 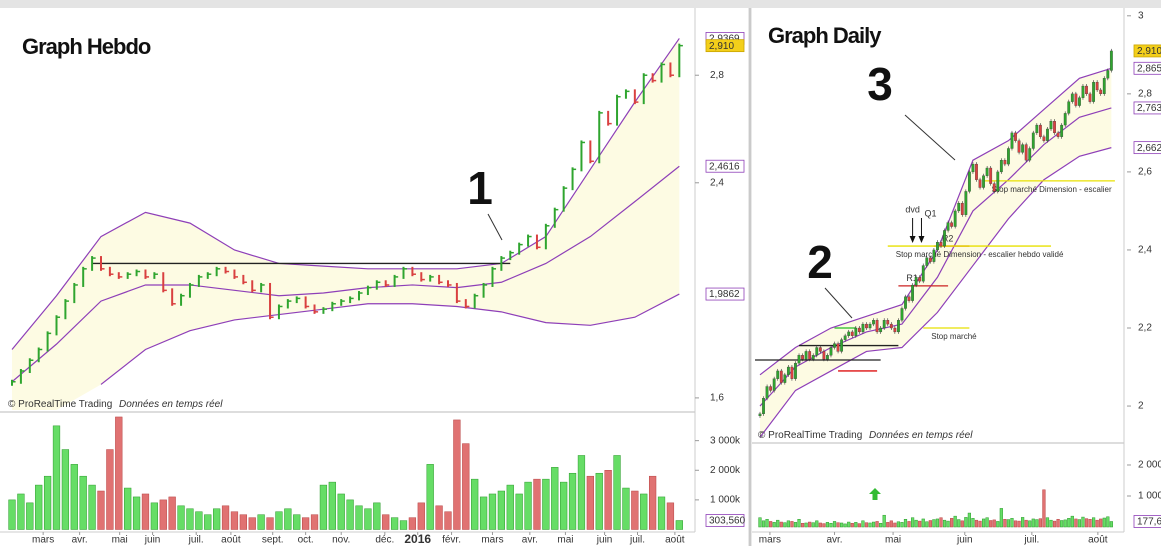 I want to click on x-tick-label: 2016, so click(x=417, y=539).